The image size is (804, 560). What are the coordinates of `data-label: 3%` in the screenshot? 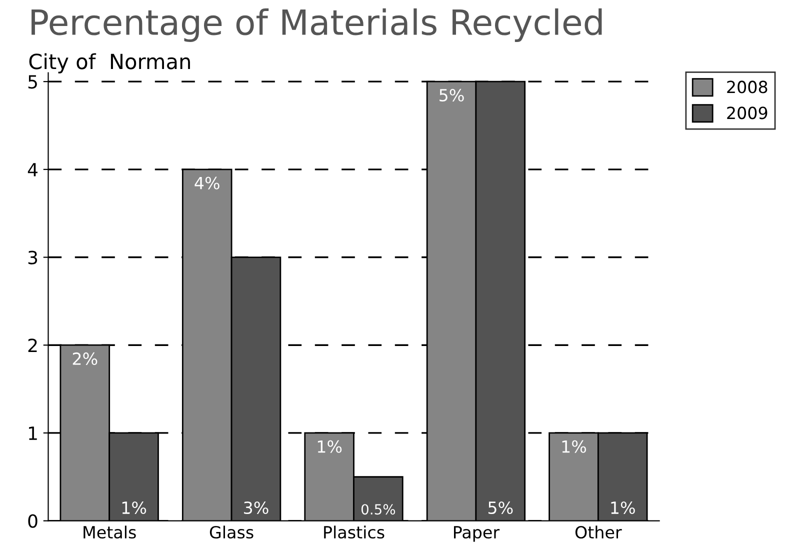 It's located at (256, 507).